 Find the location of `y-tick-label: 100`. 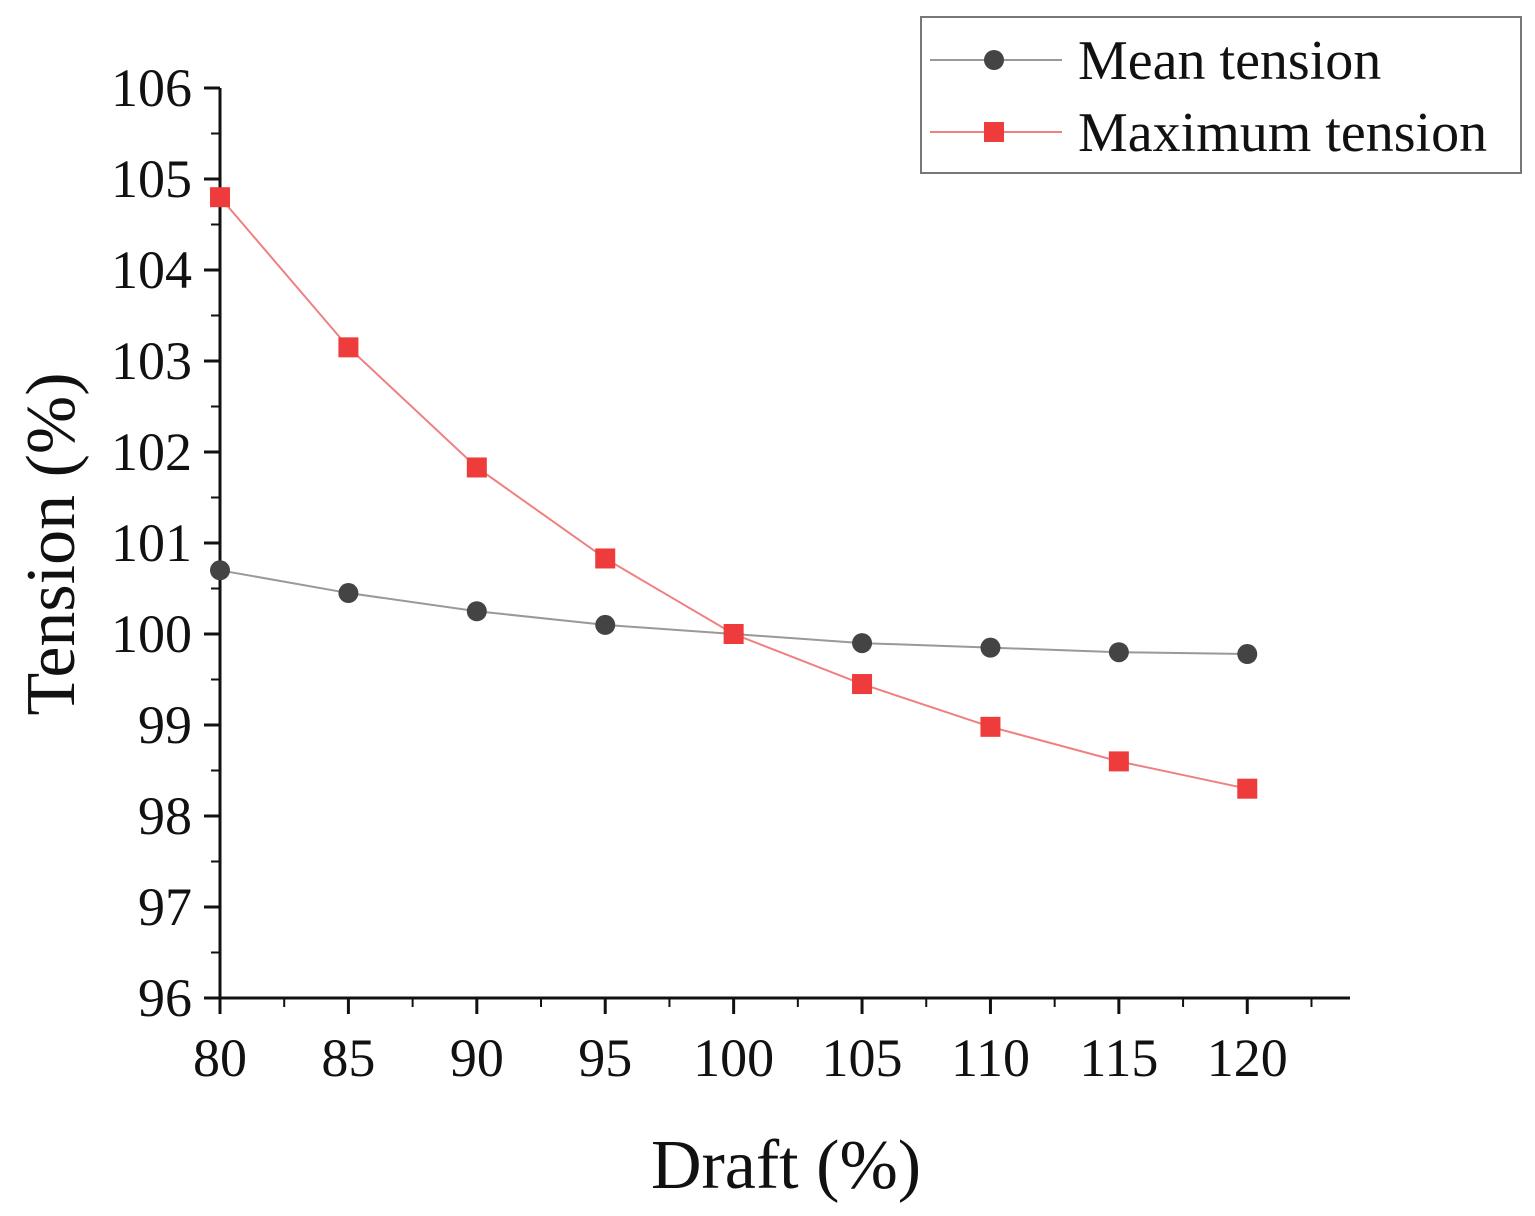

y-tick-label: 100 is located at coordinates (151, 634).